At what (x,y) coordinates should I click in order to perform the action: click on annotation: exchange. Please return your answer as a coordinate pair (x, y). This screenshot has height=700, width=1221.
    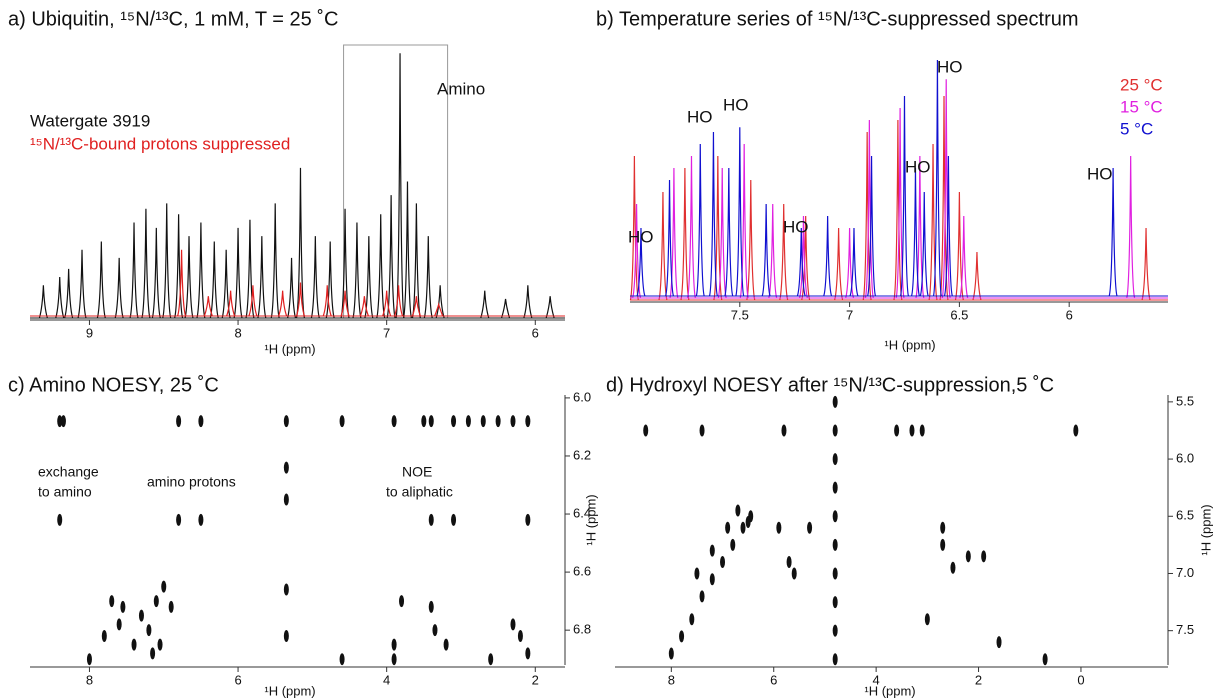
    Looking at the image, I should click on (68, 472).